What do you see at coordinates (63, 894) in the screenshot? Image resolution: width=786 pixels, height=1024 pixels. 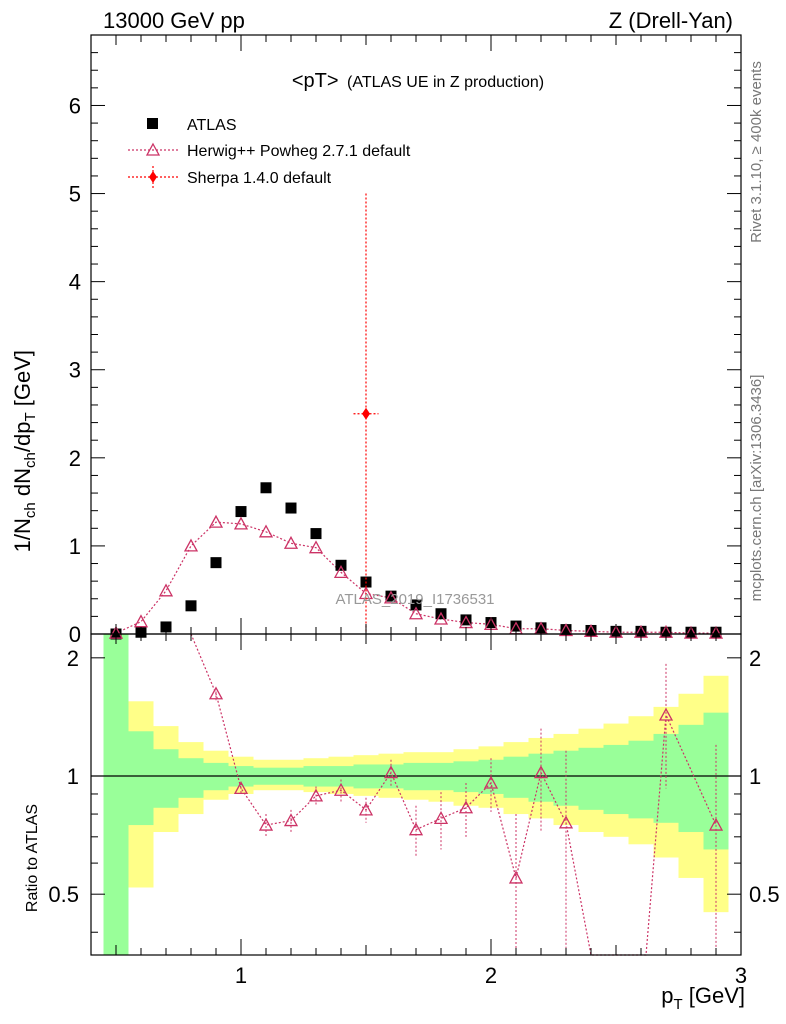 I see `ratio-y-tick-label: 0.5` at bounding box center [63, 894].